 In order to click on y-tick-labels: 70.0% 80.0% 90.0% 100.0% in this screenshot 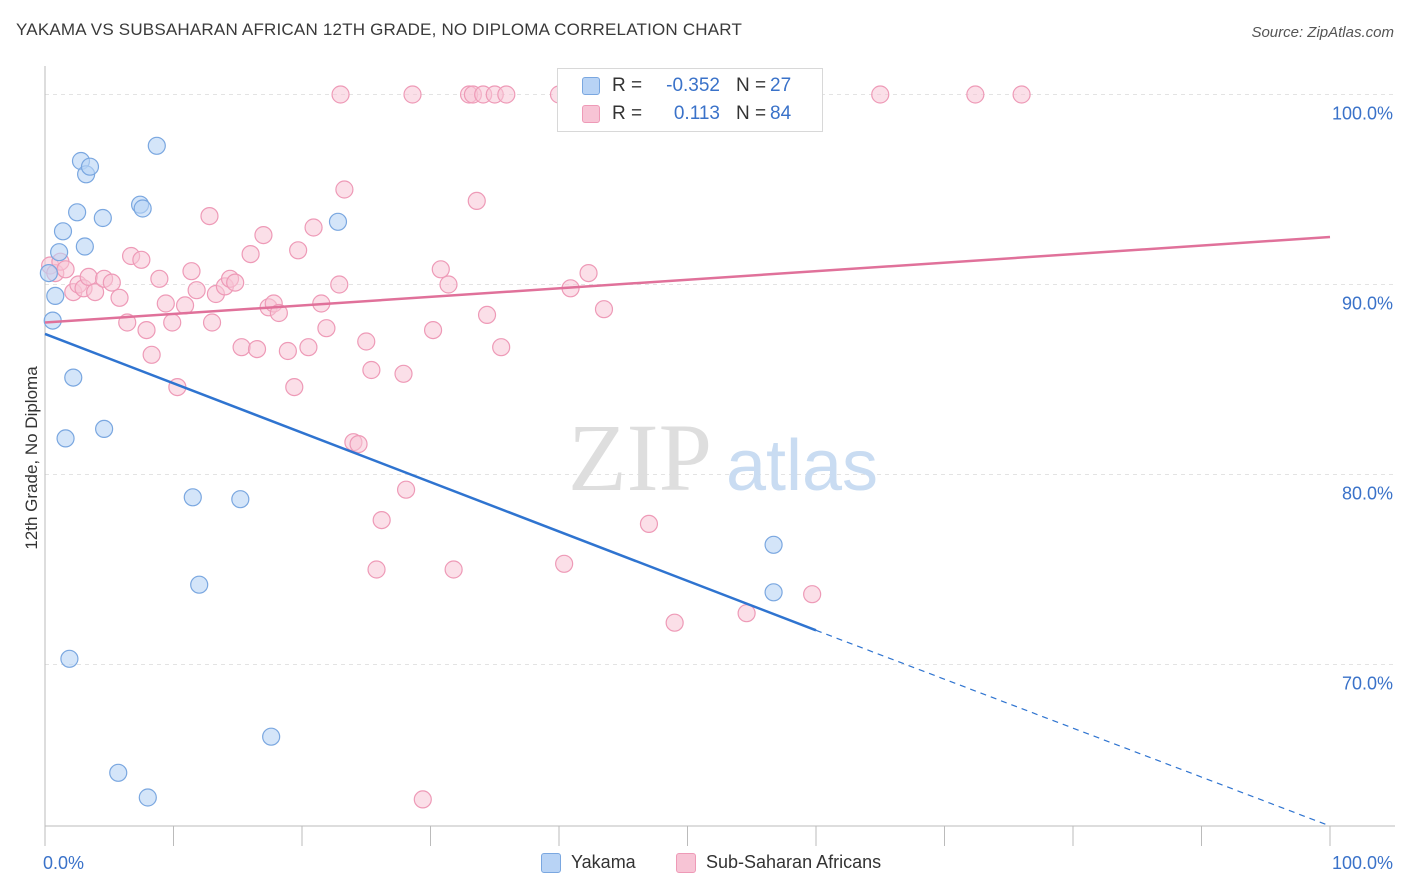, I will do `click(1362, 399)`.